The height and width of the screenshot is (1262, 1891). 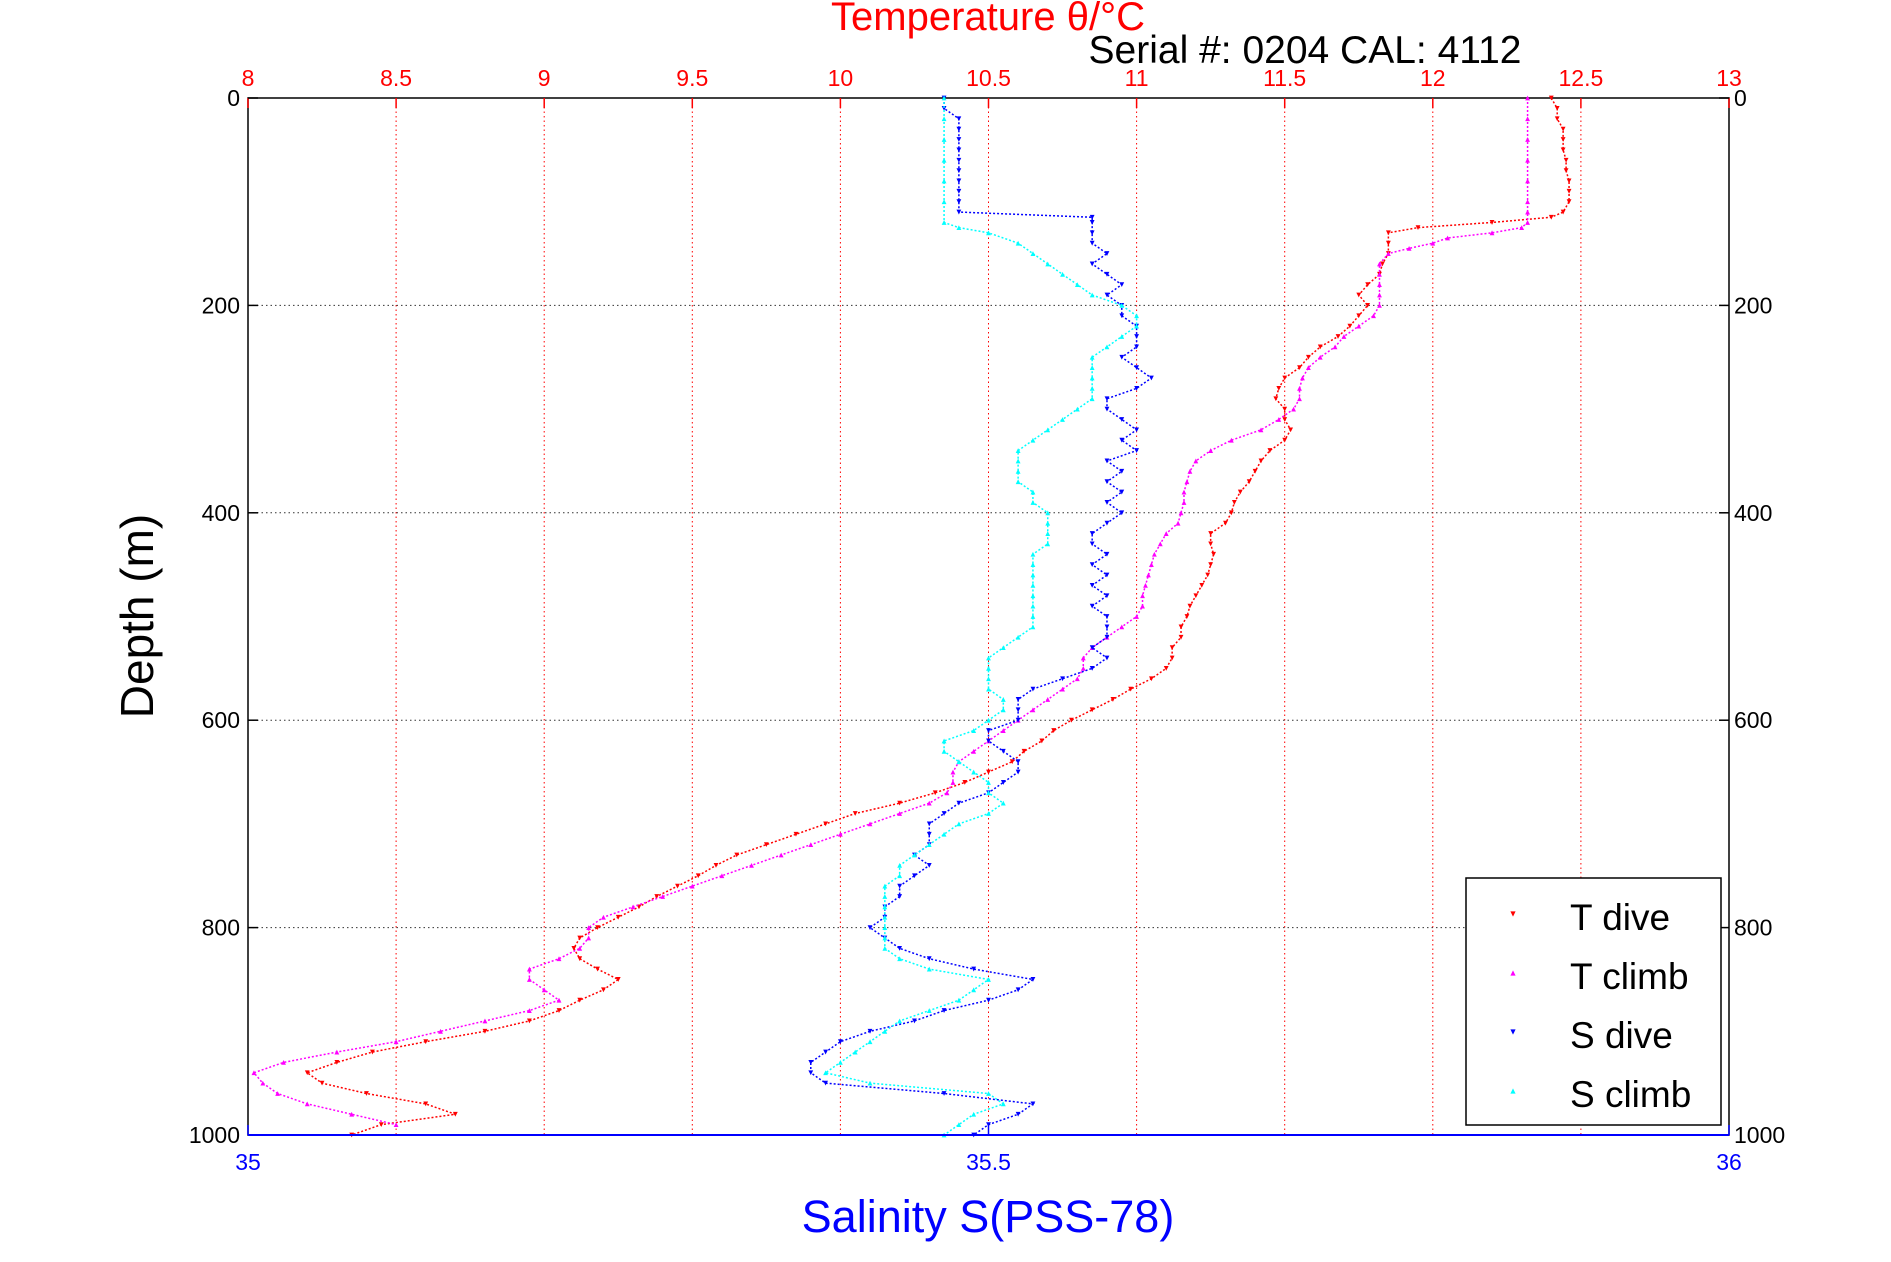 What do you see at coordinates (1753, 720) in the screenshot?
I see `right-tick-label: 600` at bounding box center [1753, 720].